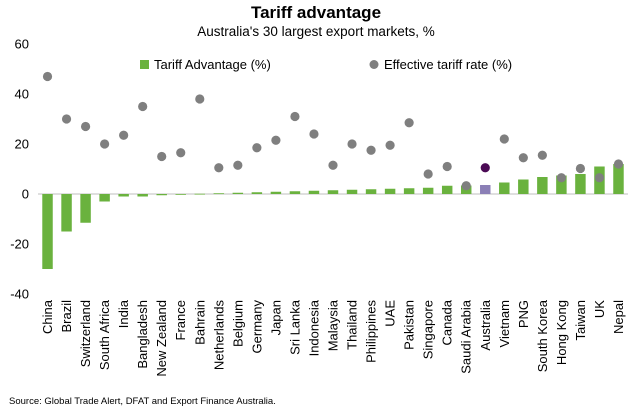 The image size is (632, 413). I want to click on bar-japan, so click(276, 192).